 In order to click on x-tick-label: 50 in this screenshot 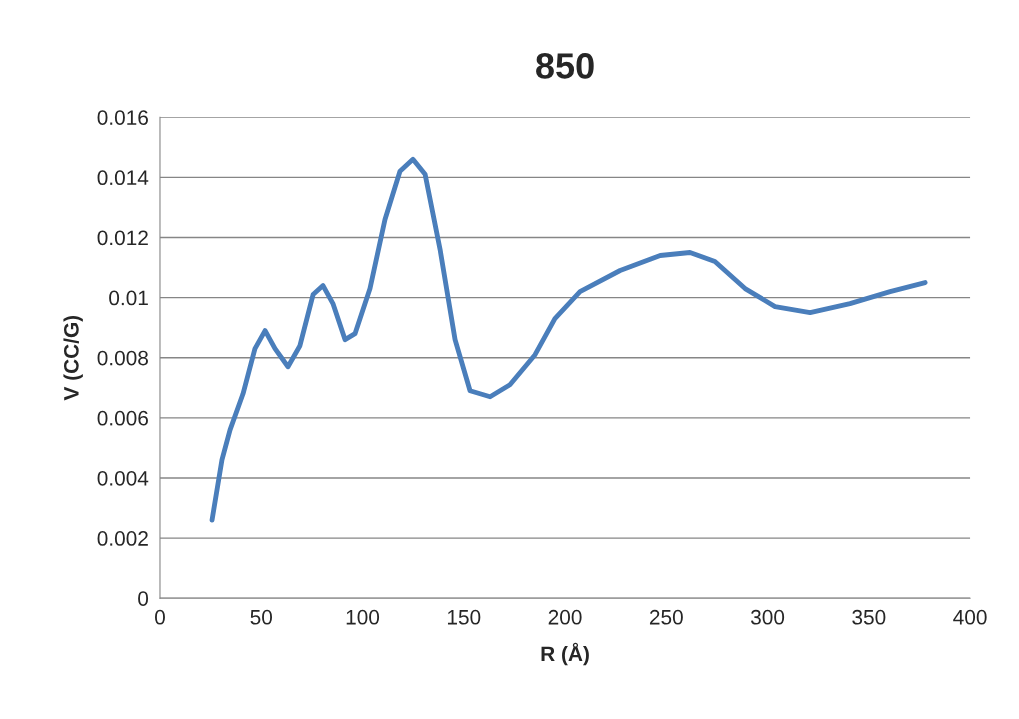, I will do `click(261, 617)`.